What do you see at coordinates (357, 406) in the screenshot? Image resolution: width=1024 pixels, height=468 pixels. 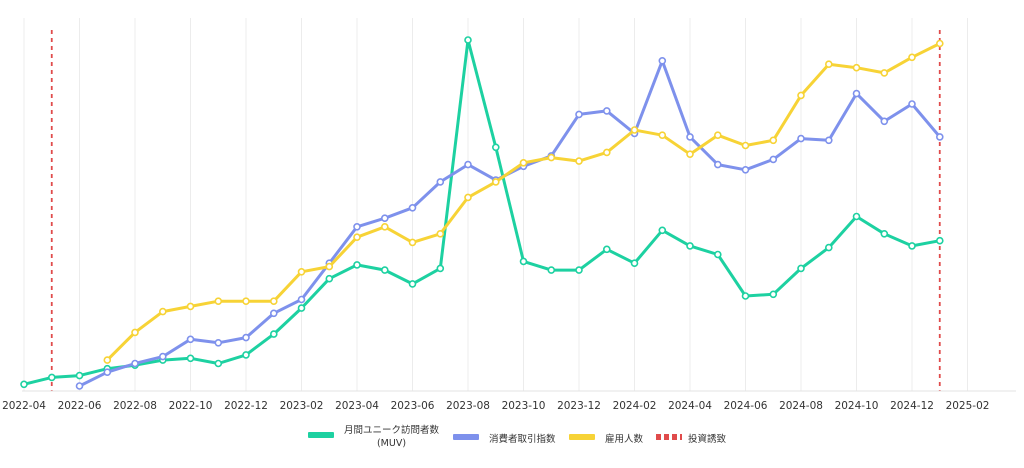 I see `x-tick-label: 2023-04` at bounding box center [357, 406].